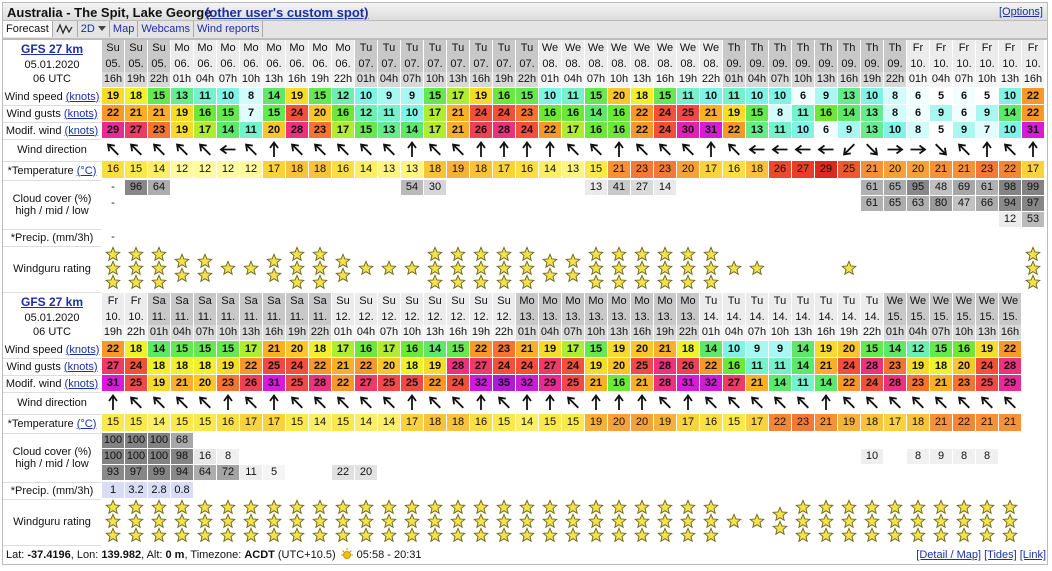 The image size is (1052, 571). I want to click on day-cell: We, so click(895, 301).